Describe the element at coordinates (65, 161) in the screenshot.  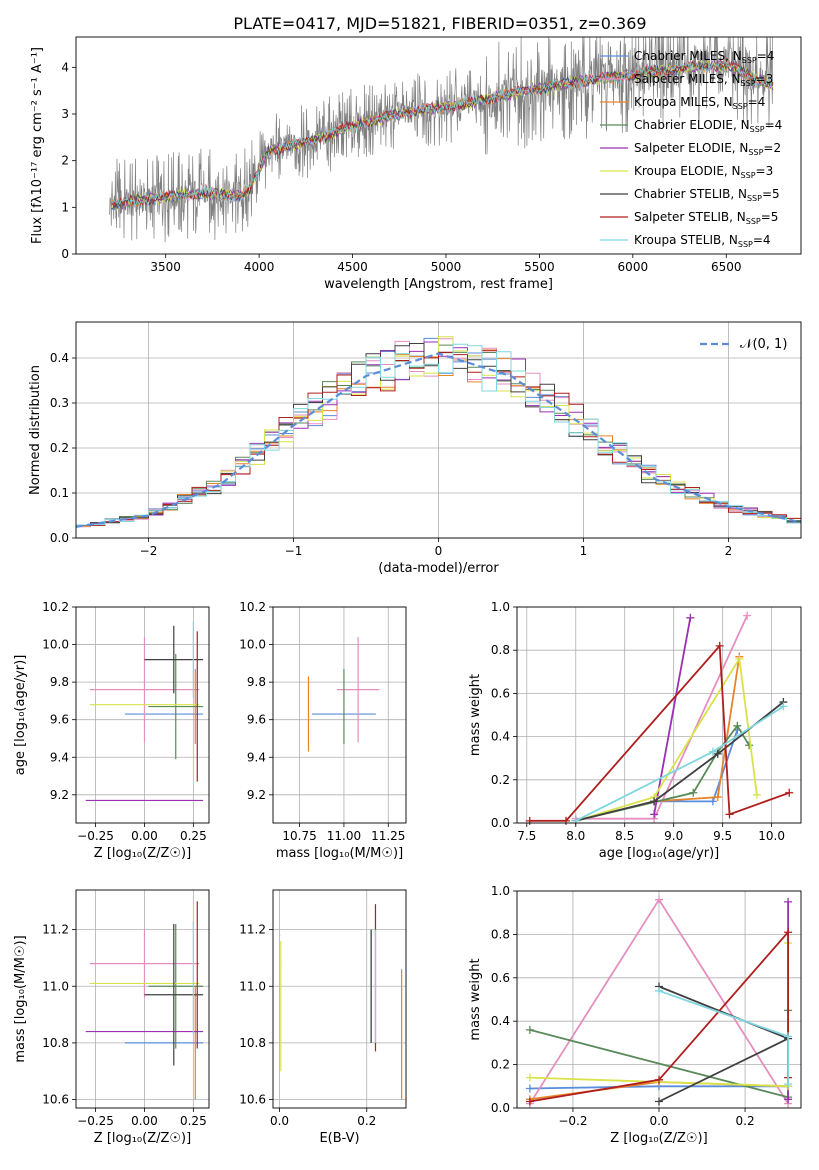
I see `y-tick-label: 2` at that location.